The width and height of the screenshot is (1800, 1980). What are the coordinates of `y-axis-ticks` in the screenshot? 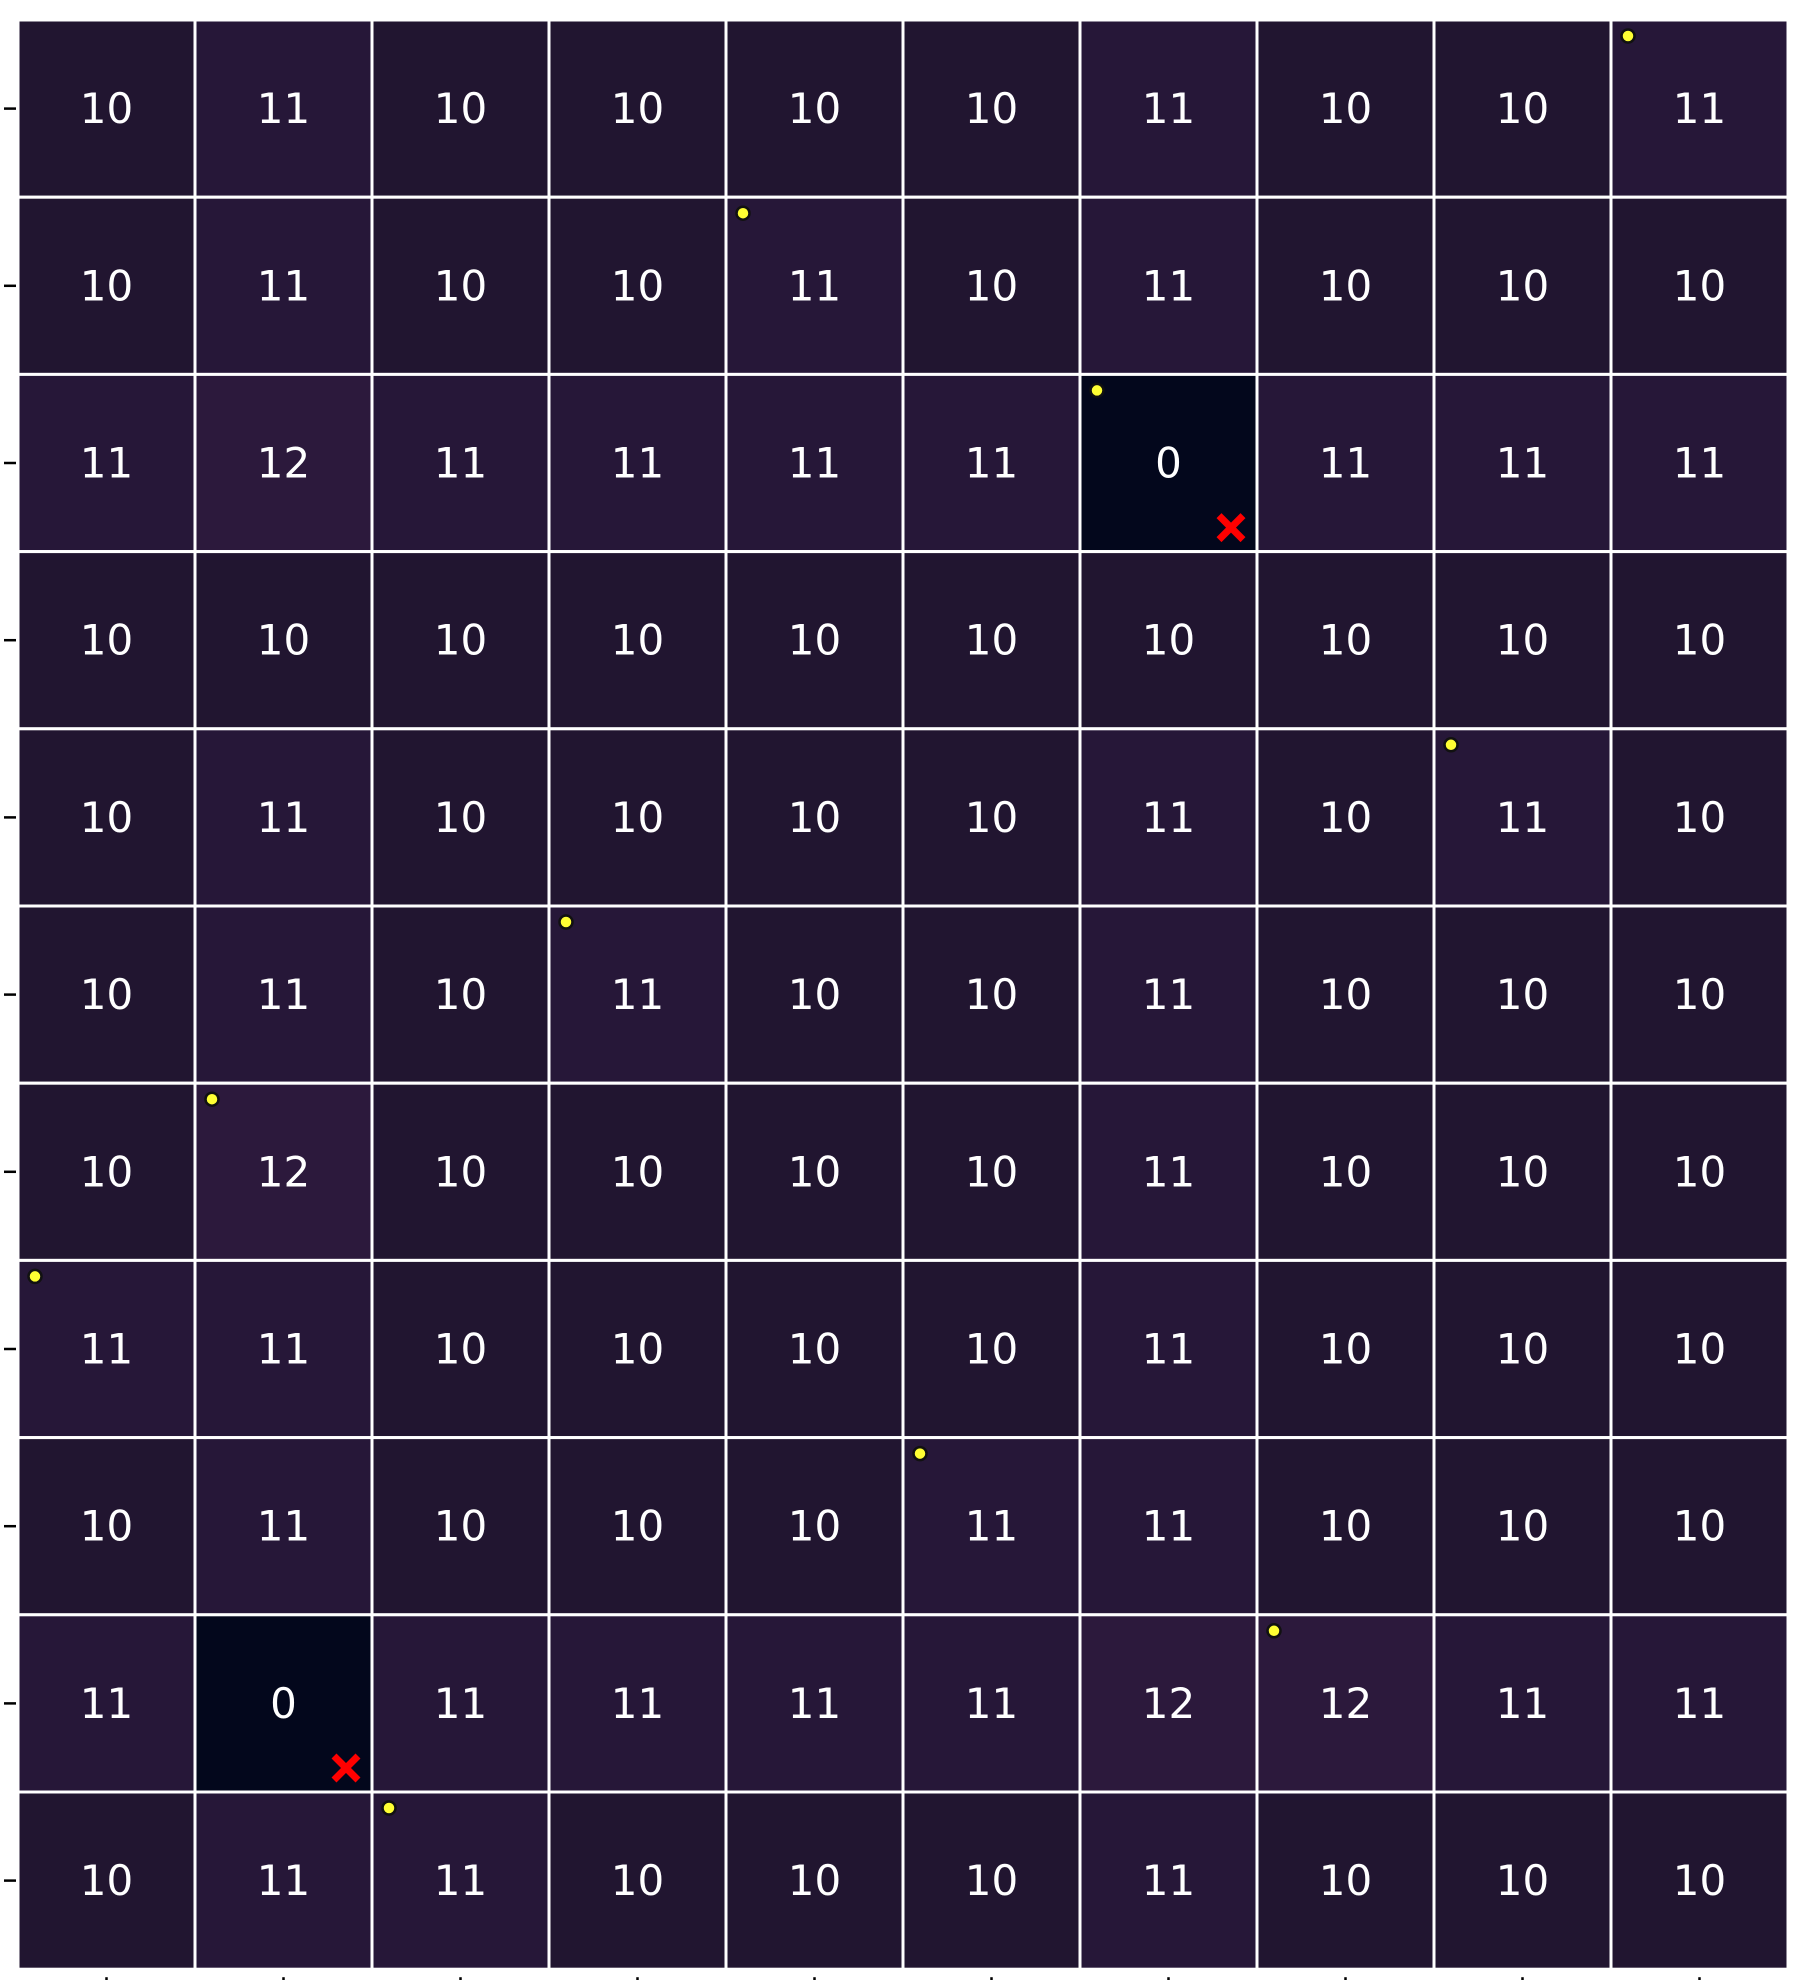 It's located at (10, 994).